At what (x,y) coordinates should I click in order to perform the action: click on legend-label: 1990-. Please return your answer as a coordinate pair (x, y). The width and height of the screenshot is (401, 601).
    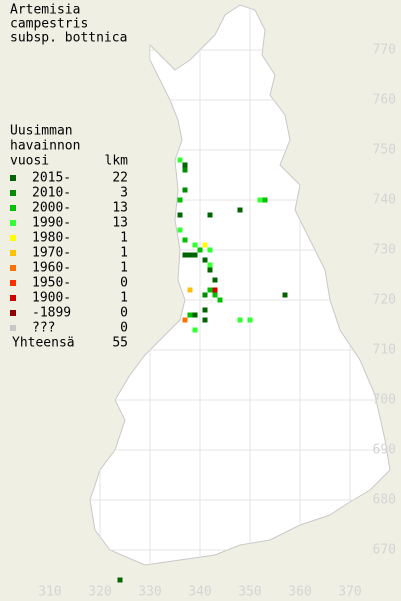
    Looking at the image, I should click on (51, 223).